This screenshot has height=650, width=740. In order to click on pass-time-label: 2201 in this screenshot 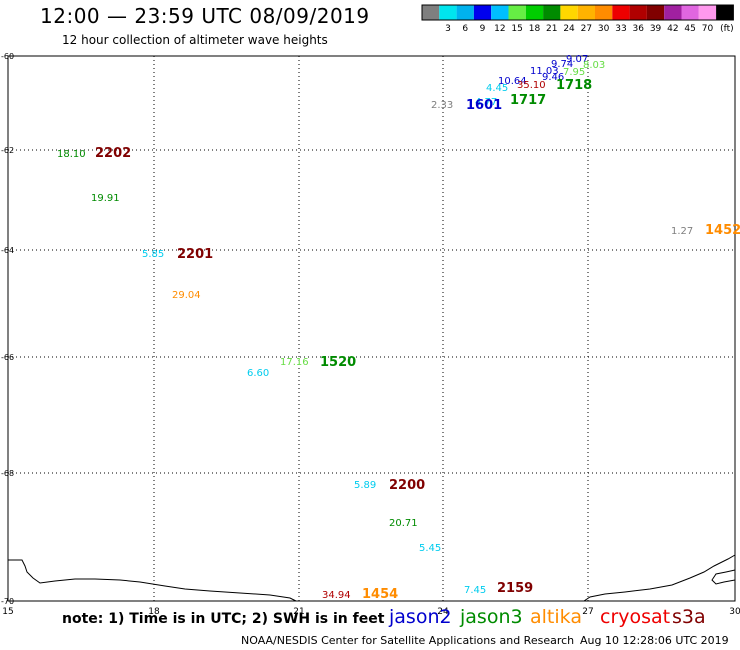, I will do `click(195, 254)`.